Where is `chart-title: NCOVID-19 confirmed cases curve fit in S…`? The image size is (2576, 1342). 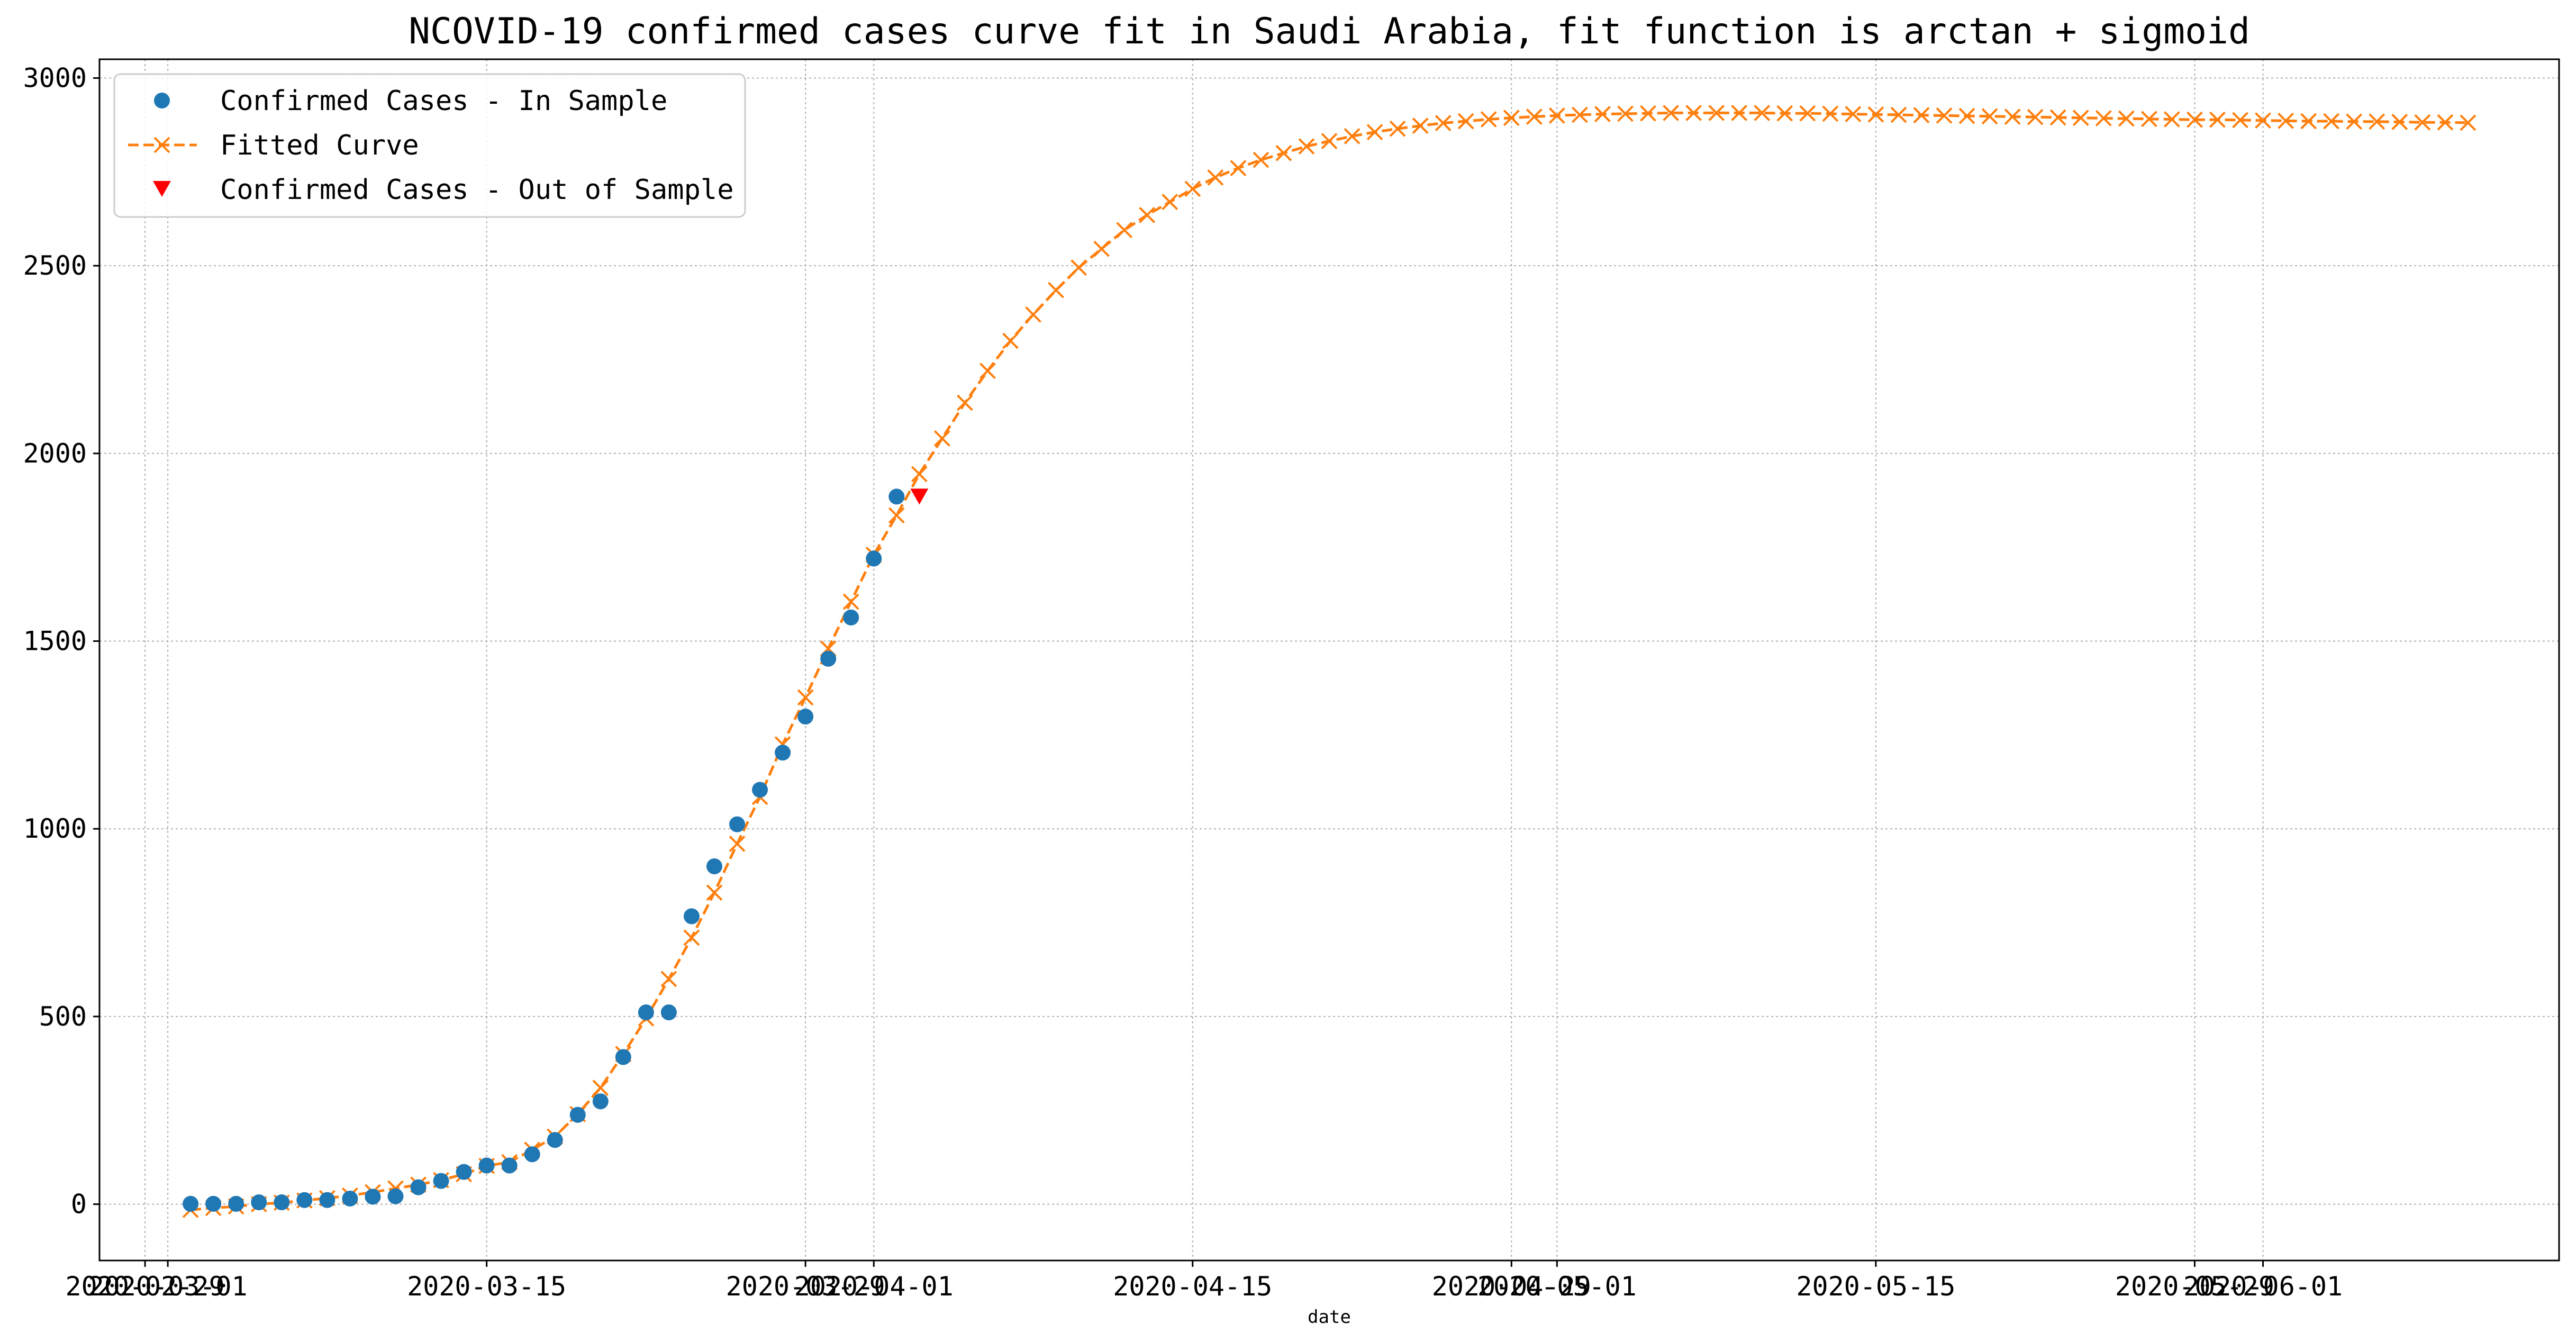 chart-title: NCOVID-19 confirmed cases curve fit in S… is located at coordinates (1329, 32).